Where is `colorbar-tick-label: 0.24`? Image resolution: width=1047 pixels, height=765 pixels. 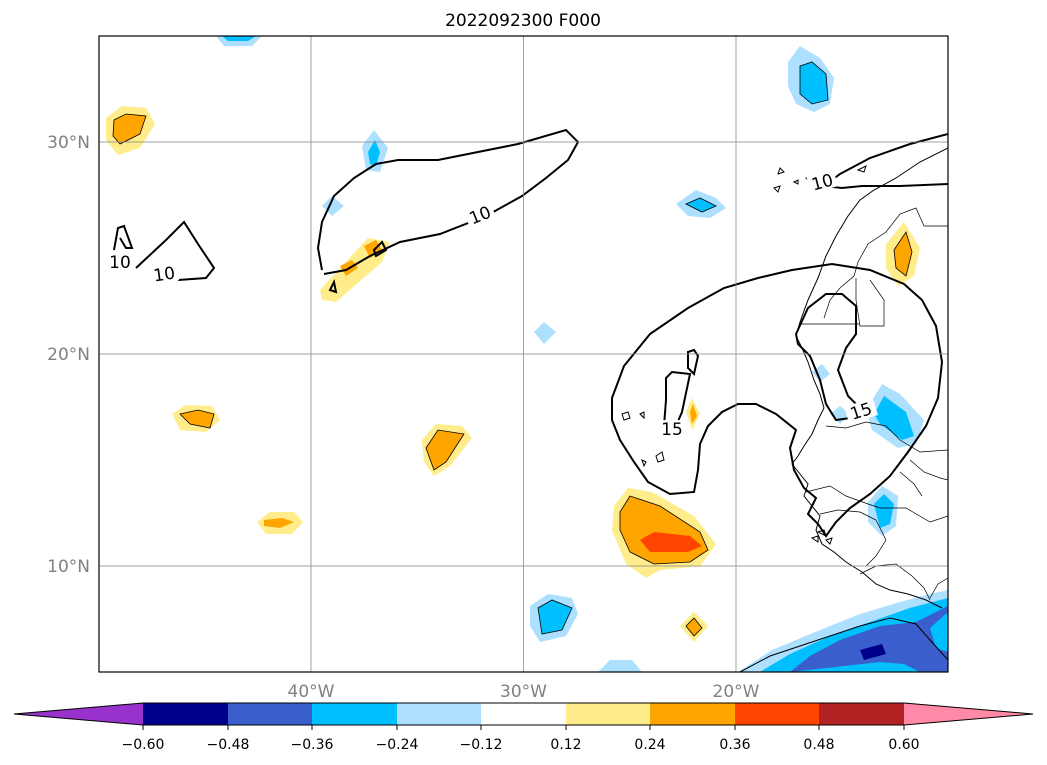 colorbar-tick-label: 0.24 is located at coordinates (649, 745).